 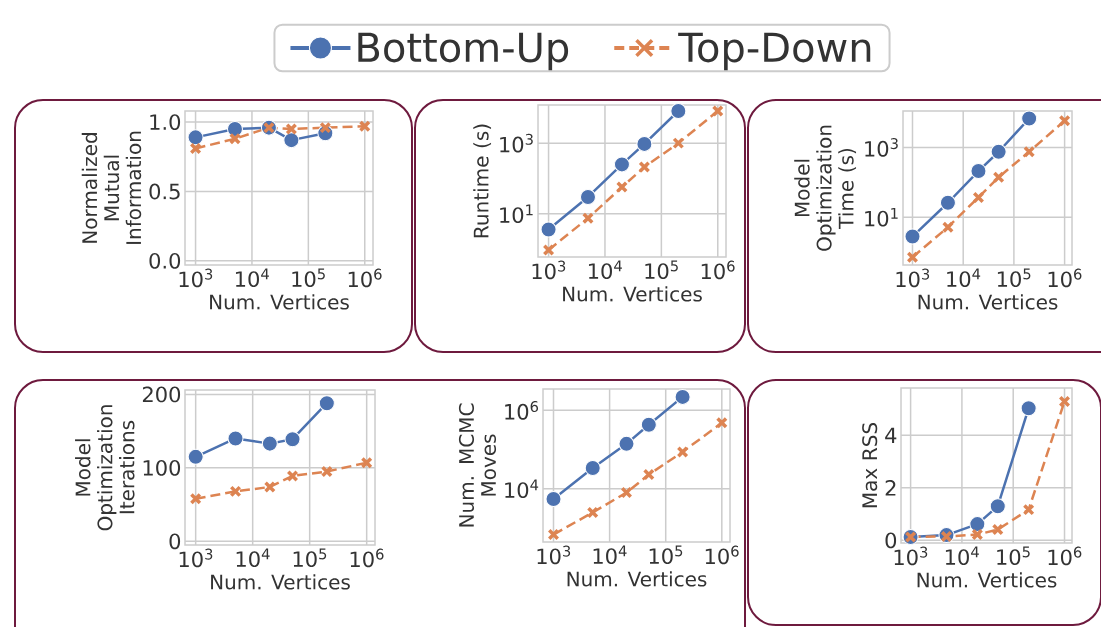 I want to click on y-axis-title: Max RSS, so click(x=870, y=465).